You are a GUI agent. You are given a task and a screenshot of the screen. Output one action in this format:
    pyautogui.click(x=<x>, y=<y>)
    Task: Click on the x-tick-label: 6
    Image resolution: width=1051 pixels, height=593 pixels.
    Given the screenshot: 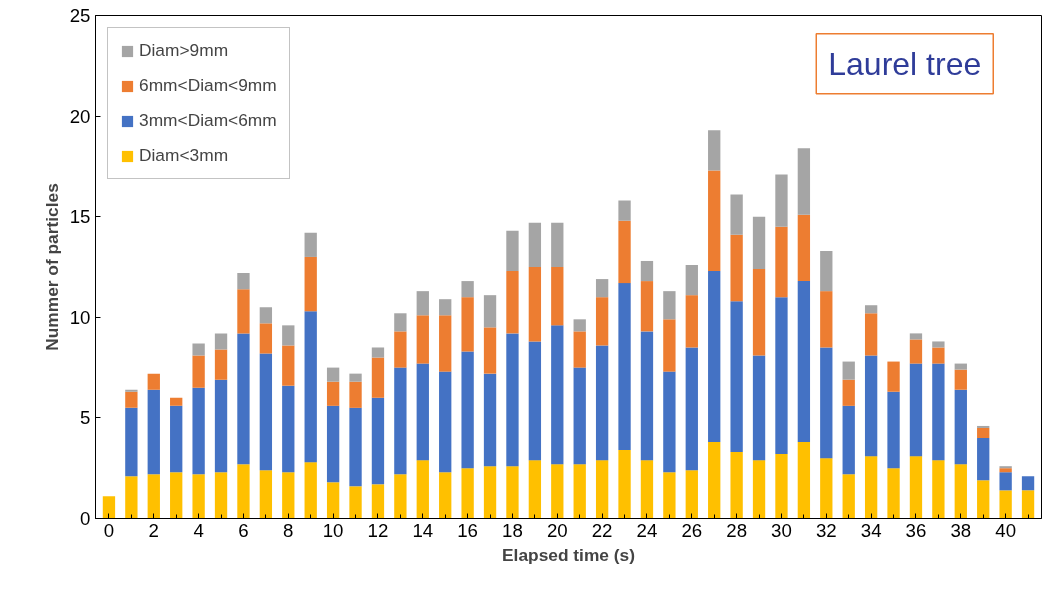 What is the action you would take?
    pyautogui.click(x=243, y=530)
    